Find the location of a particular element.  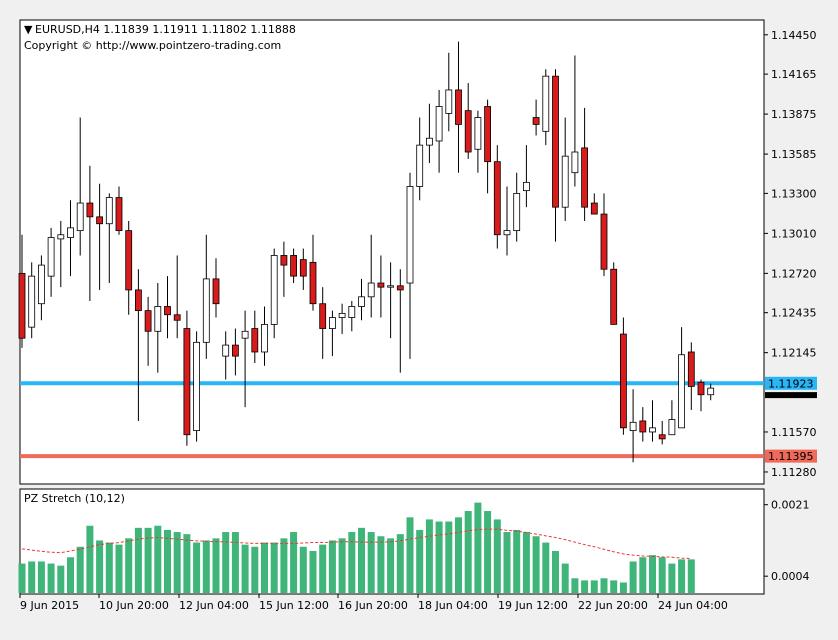

price-tick-label: 1.12145 is located at coordinates (794, 353).